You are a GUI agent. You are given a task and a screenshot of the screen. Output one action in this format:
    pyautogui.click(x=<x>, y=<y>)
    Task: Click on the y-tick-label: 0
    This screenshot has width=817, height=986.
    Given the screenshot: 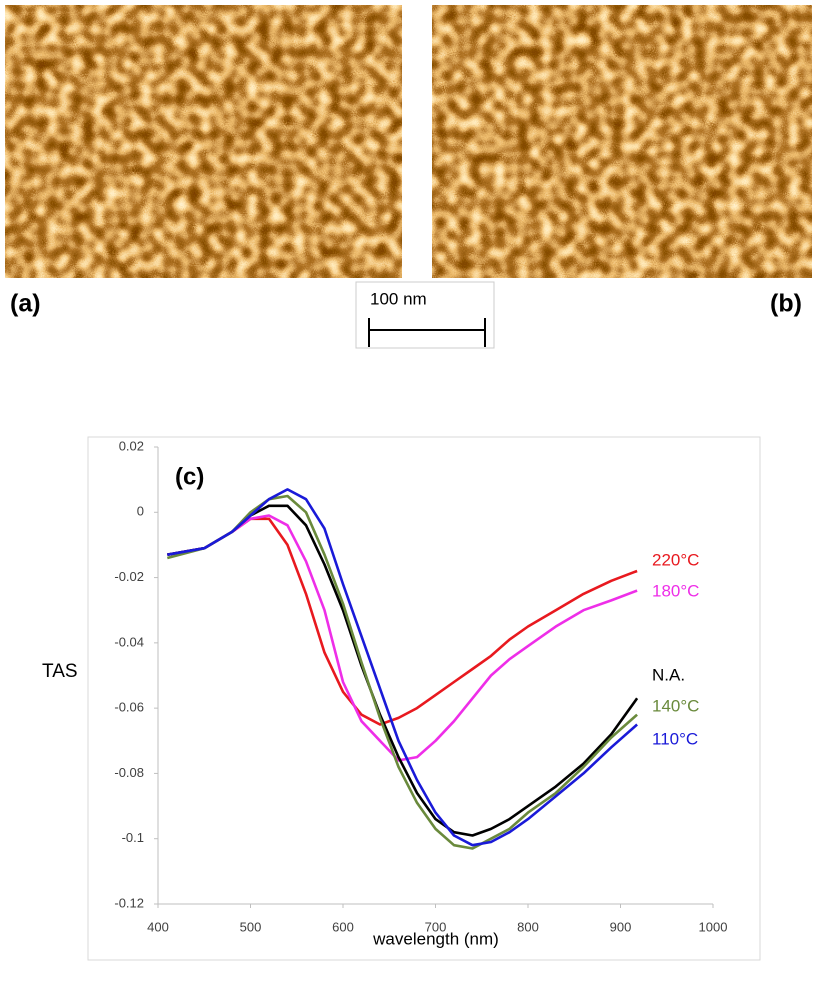 What is the action you would take?
    pyautogui.click(x=140, y=511)
    